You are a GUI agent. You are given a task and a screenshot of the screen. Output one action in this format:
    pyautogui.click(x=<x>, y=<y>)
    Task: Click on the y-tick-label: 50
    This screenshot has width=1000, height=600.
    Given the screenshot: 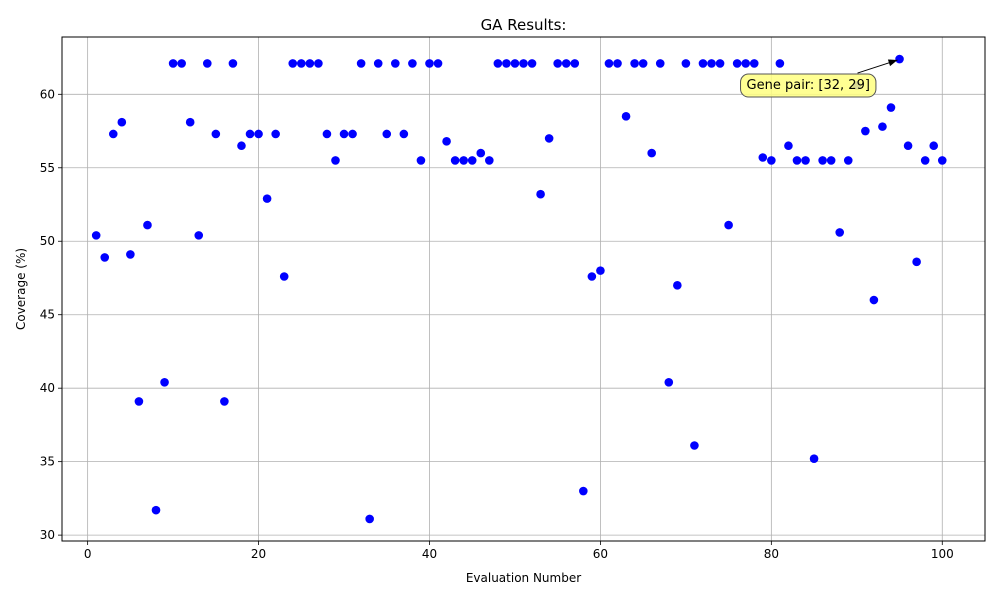 What is the action you would take?
    pyautogui.click(x=47, y=241)
    